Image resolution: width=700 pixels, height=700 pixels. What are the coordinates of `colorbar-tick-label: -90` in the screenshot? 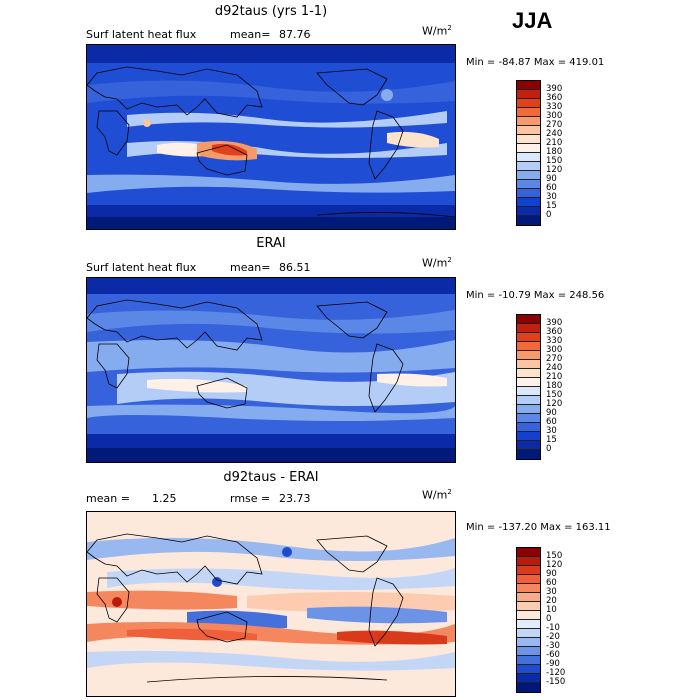 It's located at (553, 663).